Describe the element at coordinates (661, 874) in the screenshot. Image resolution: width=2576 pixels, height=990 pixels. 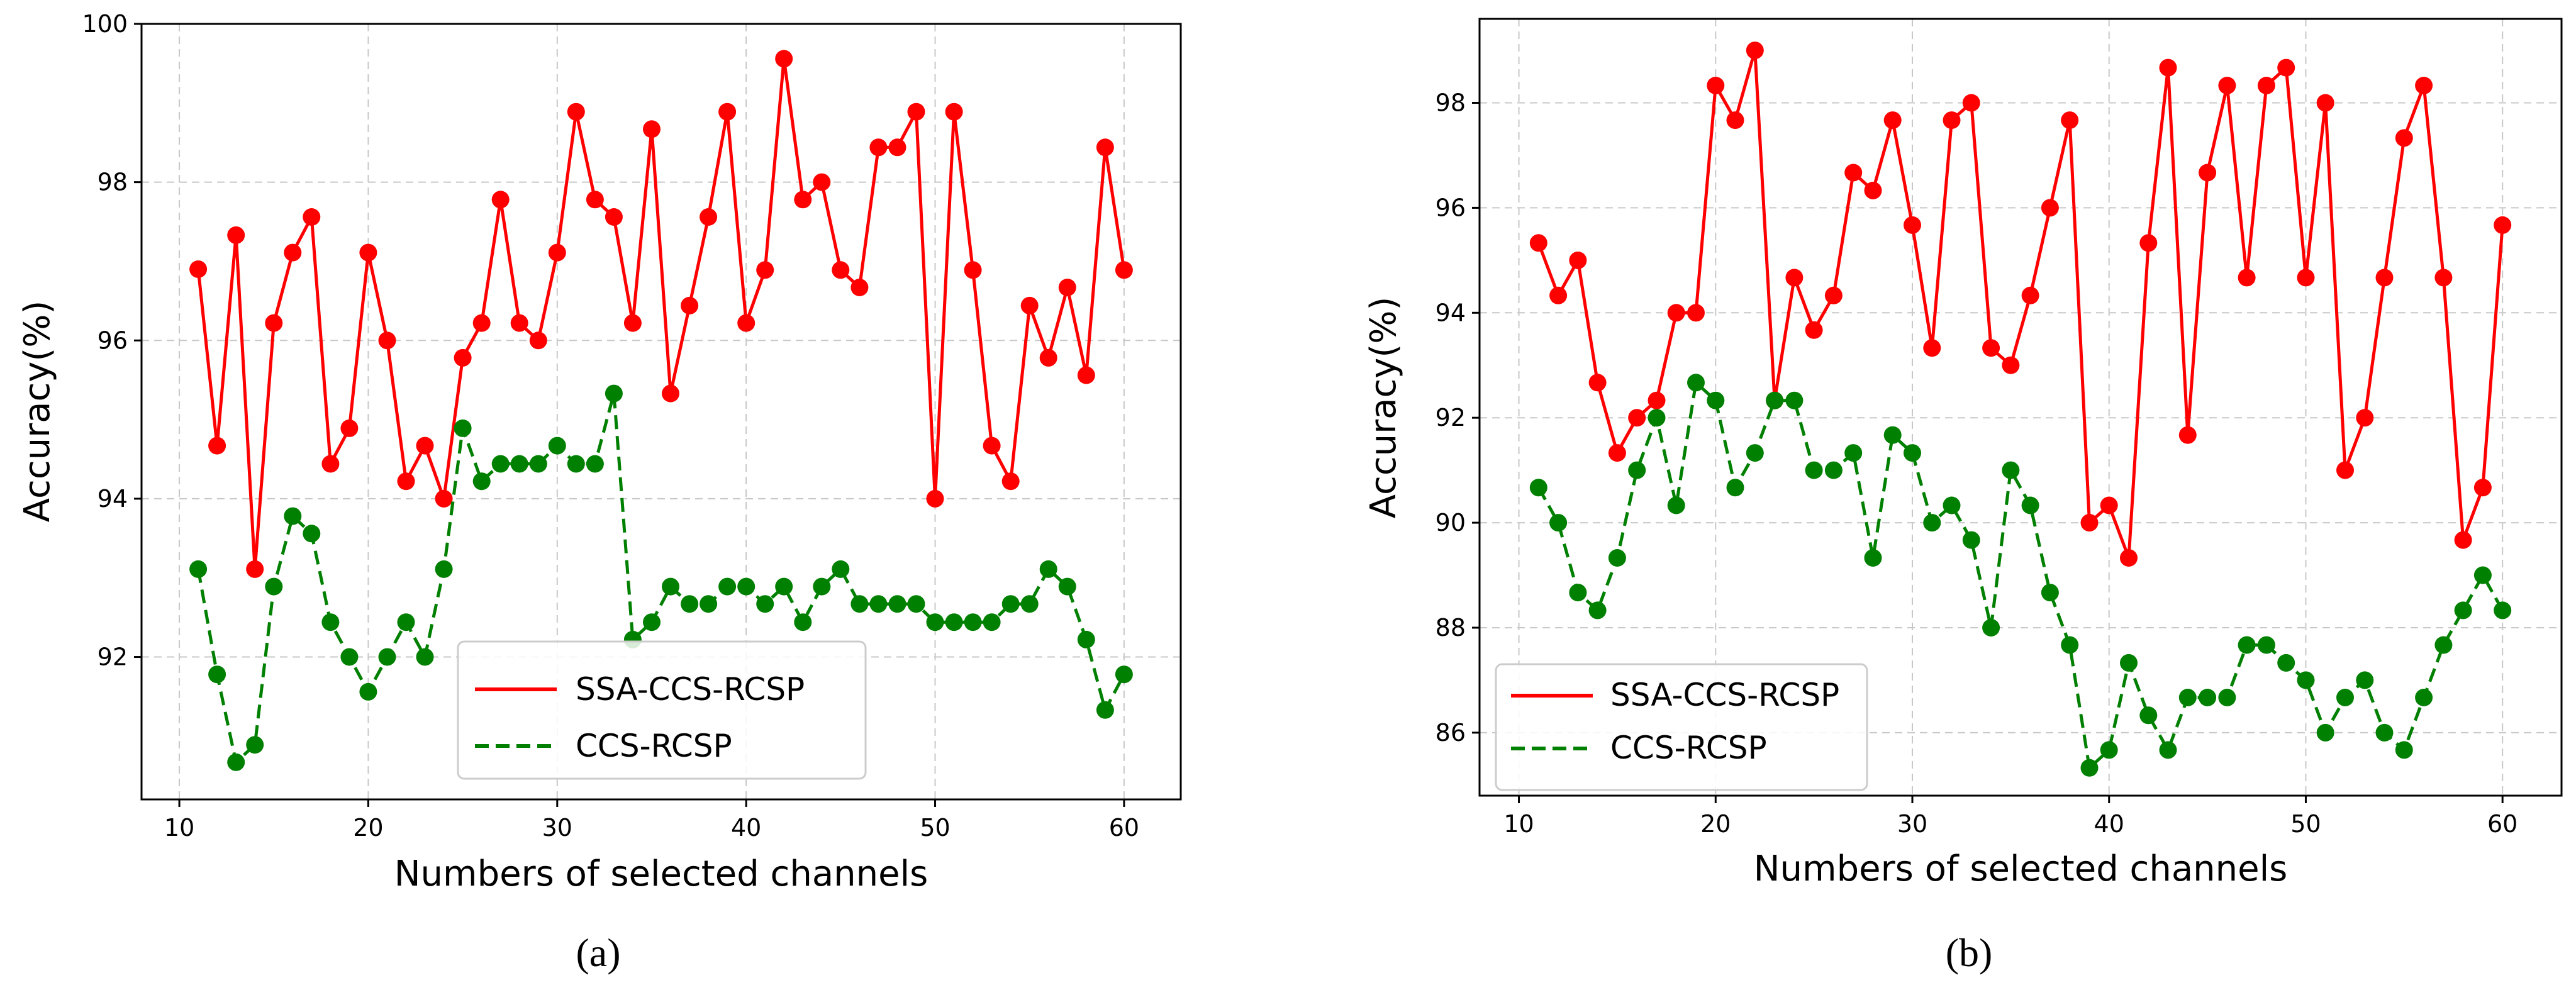
I see `x-axis-label-a: Numbers of selected channels` at that location.